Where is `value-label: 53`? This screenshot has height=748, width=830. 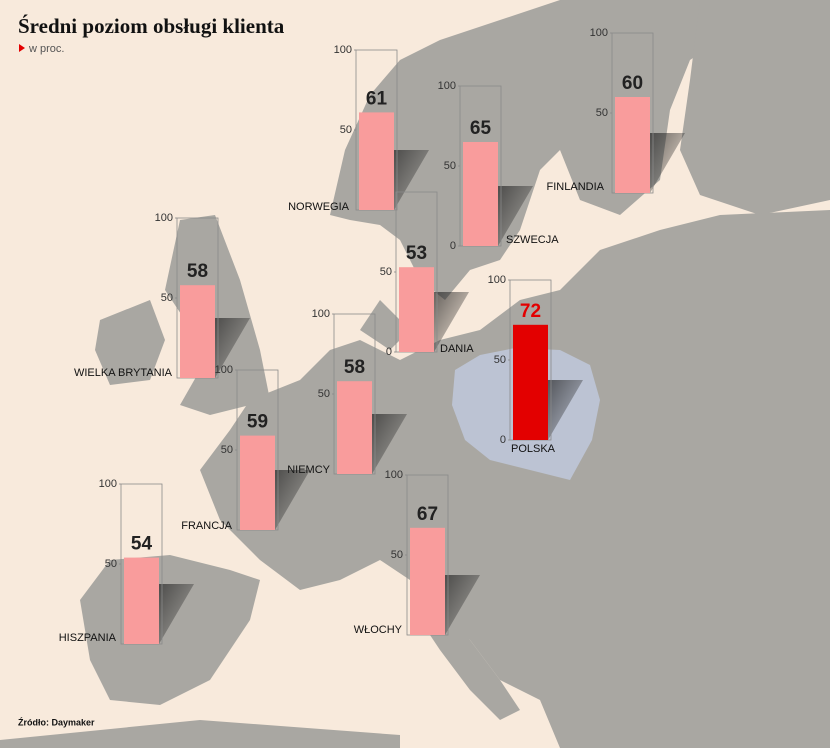 value-label: 53 is located at coordinates (416, 253).